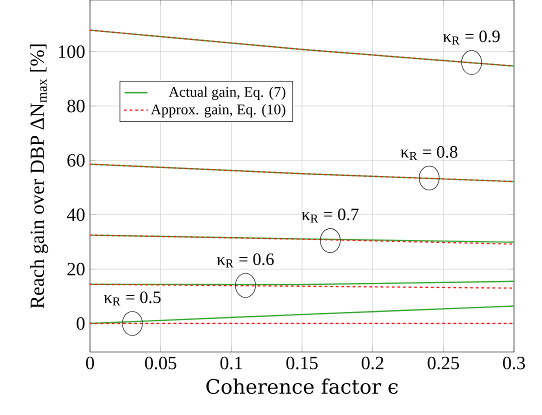 This screenshot has height=415, width=542. What do you see at coordinates (443, 363) in the screenshot?
I see `x-tick-label: 0.25` at bounding box center [443, 363].